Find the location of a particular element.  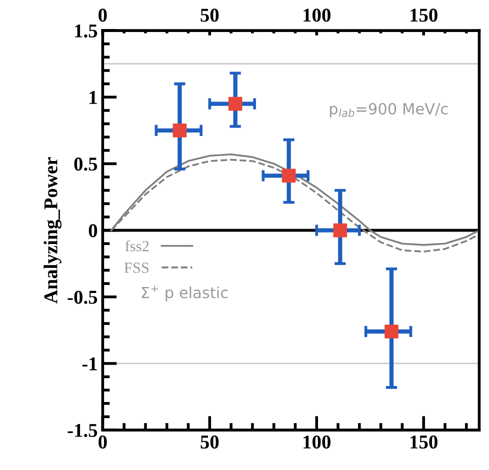

legend-label: fss2 is located at coordinates (137, 246).